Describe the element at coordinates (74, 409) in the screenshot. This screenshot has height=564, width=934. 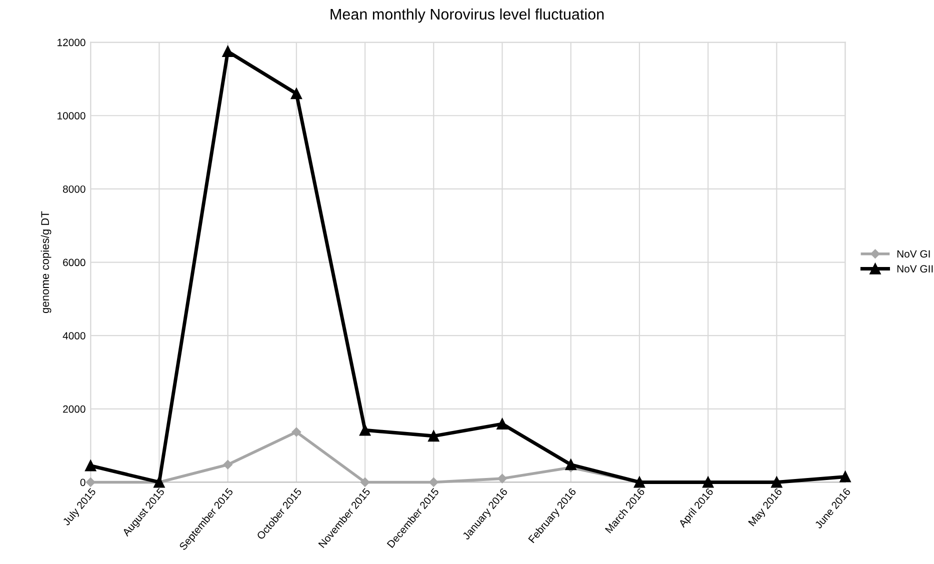
I see `y-tick-label: 2000` at that location.